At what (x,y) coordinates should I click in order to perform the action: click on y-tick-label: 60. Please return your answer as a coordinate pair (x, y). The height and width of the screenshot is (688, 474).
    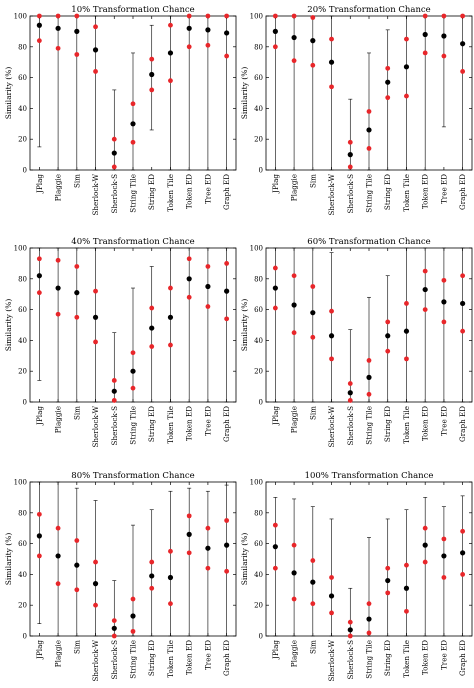
    Looking at the image, I should click on (22, 544).